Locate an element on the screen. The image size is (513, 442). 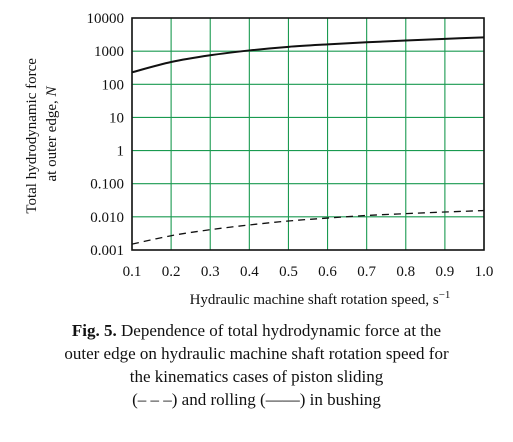
x-tick-label: 0.1 is located at coordinates (132, 272).